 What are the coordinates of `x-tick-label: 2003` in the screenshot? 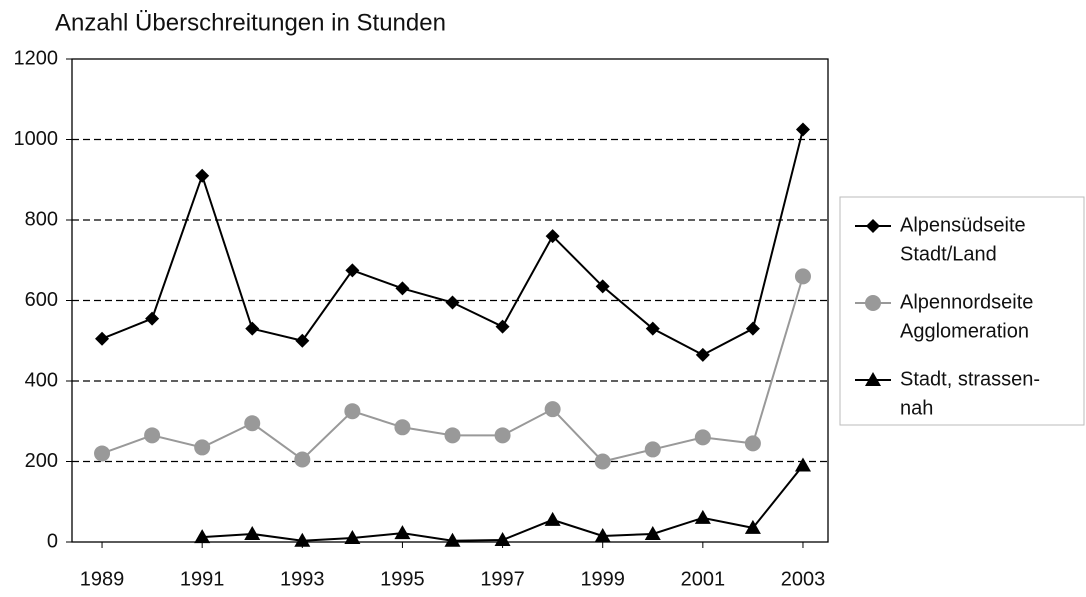 It's located at (803, 579).